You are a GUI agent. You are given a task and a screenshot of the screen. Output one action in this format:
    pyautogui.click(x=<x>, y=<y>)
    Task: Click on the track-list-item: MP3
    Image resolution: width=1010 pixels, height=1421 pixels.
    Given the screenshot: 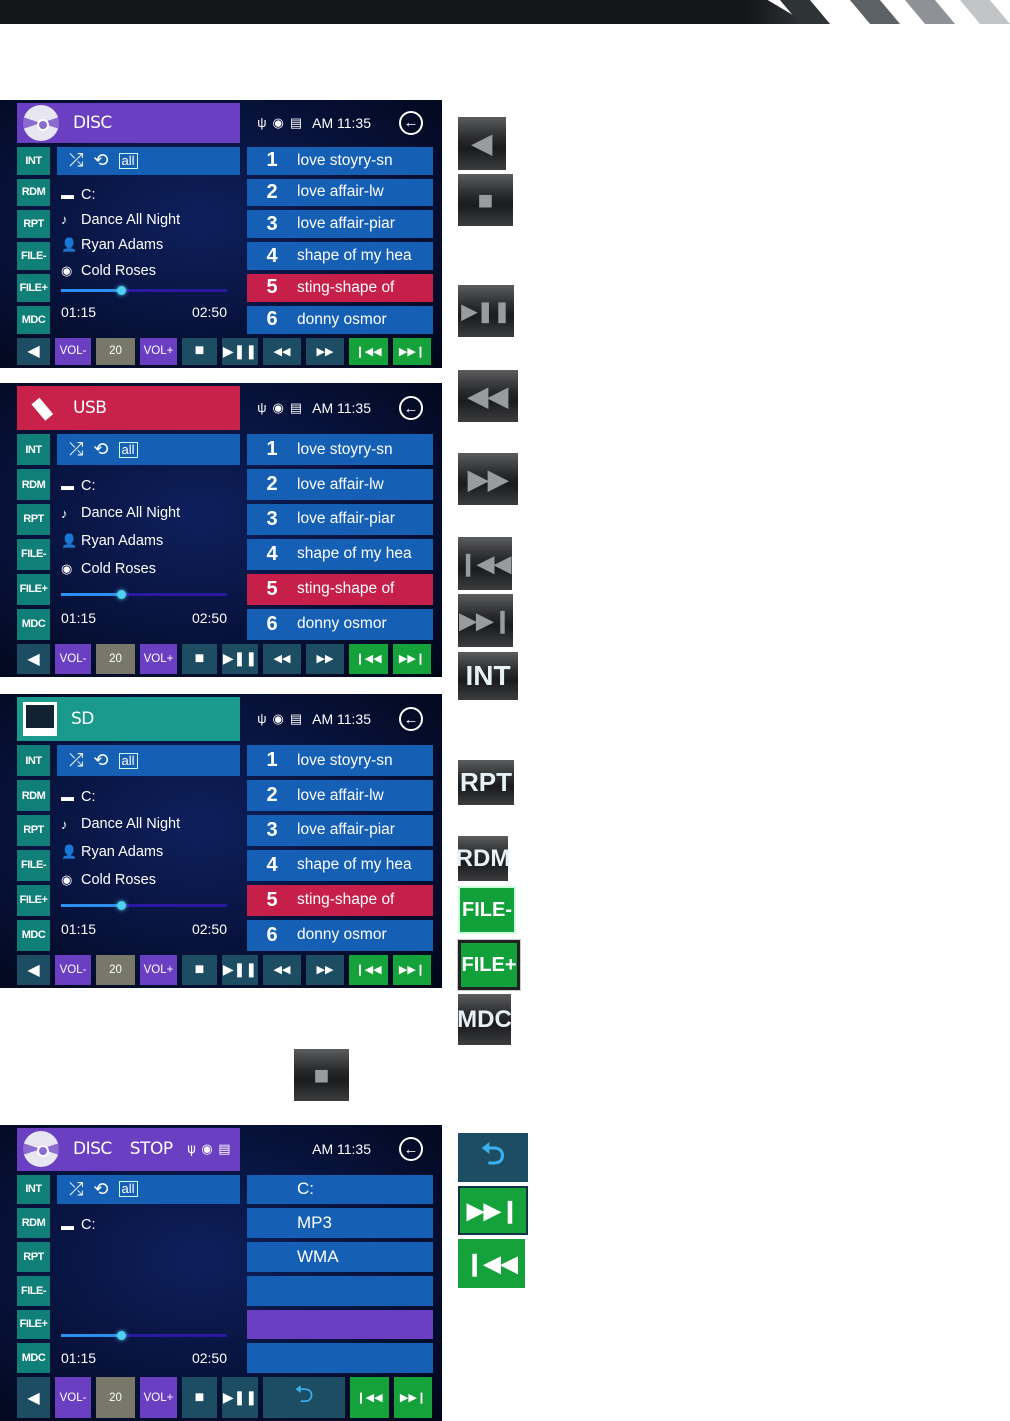 What is the action you would take?
    pyautogui.click(x=340, y=1223)
    